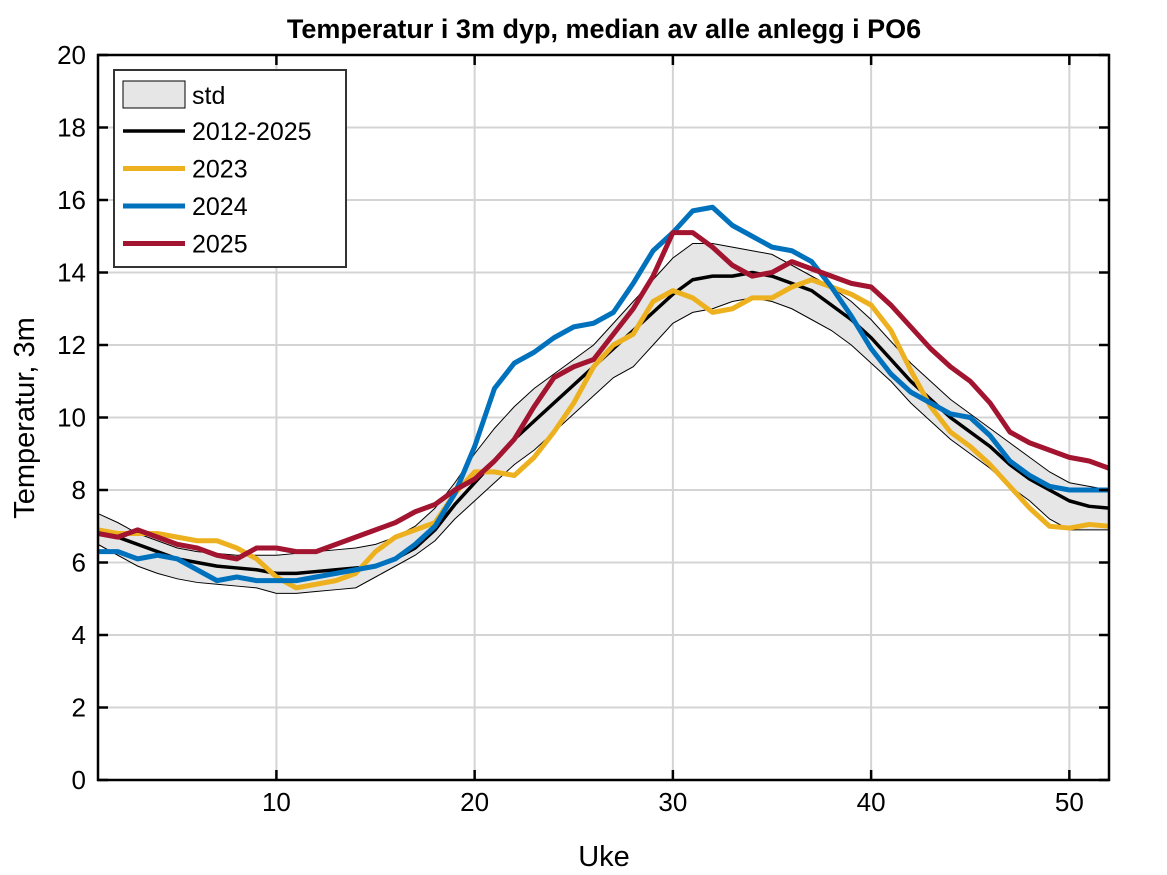 The height and width of the screenshot is (875, 1167). I want to click on y-tick-label: 6, so click(79, 563).